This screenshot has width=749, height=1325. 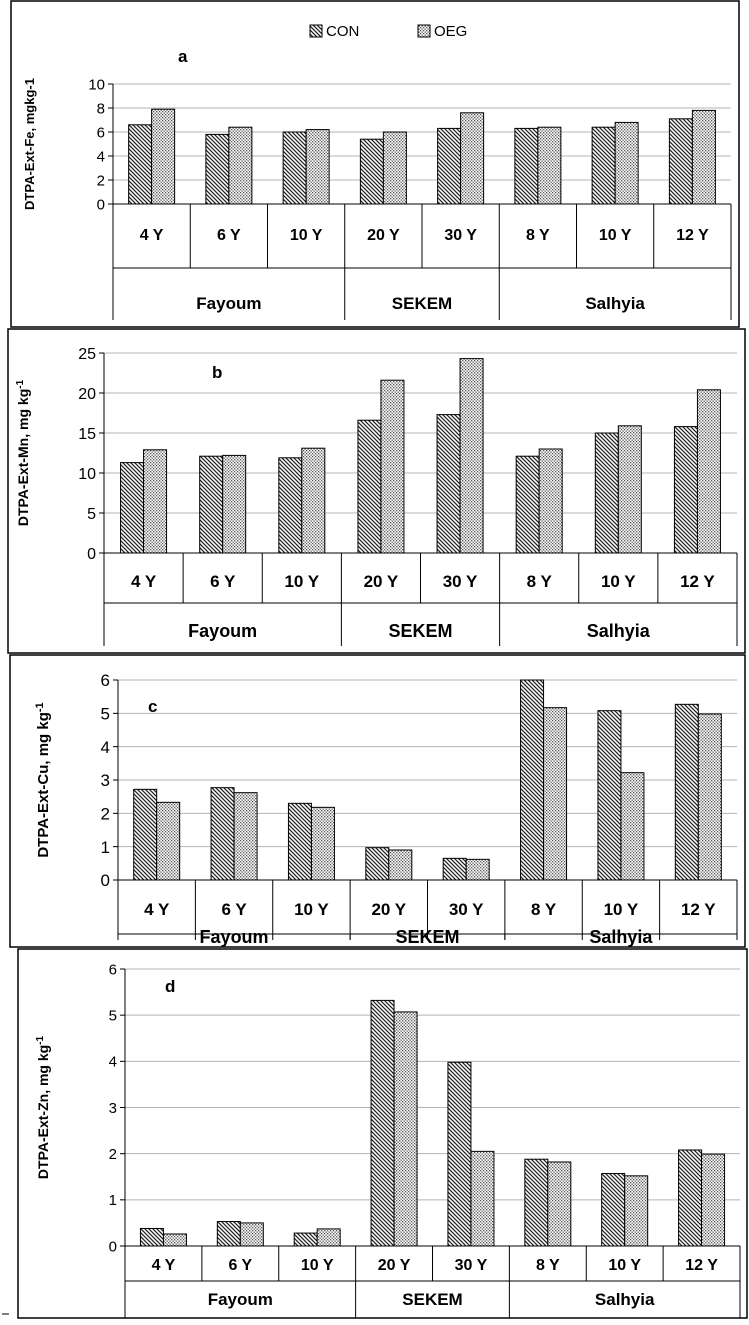 I want to click on legend-label-oeg: OEG, so click(x=450, y=31).